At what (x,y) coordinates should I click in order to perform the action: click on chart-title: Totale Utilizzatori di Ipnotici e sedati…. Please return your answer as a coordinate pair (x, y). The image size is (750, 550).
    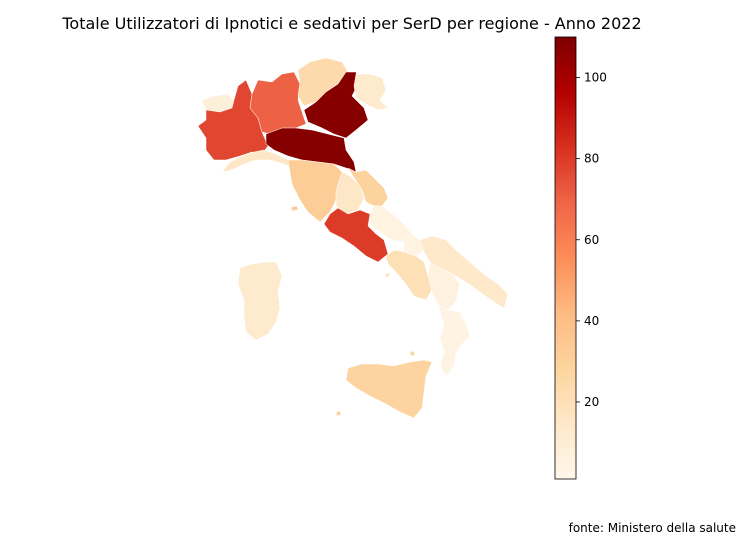
    Looking at the image, I should click on (351, 23).